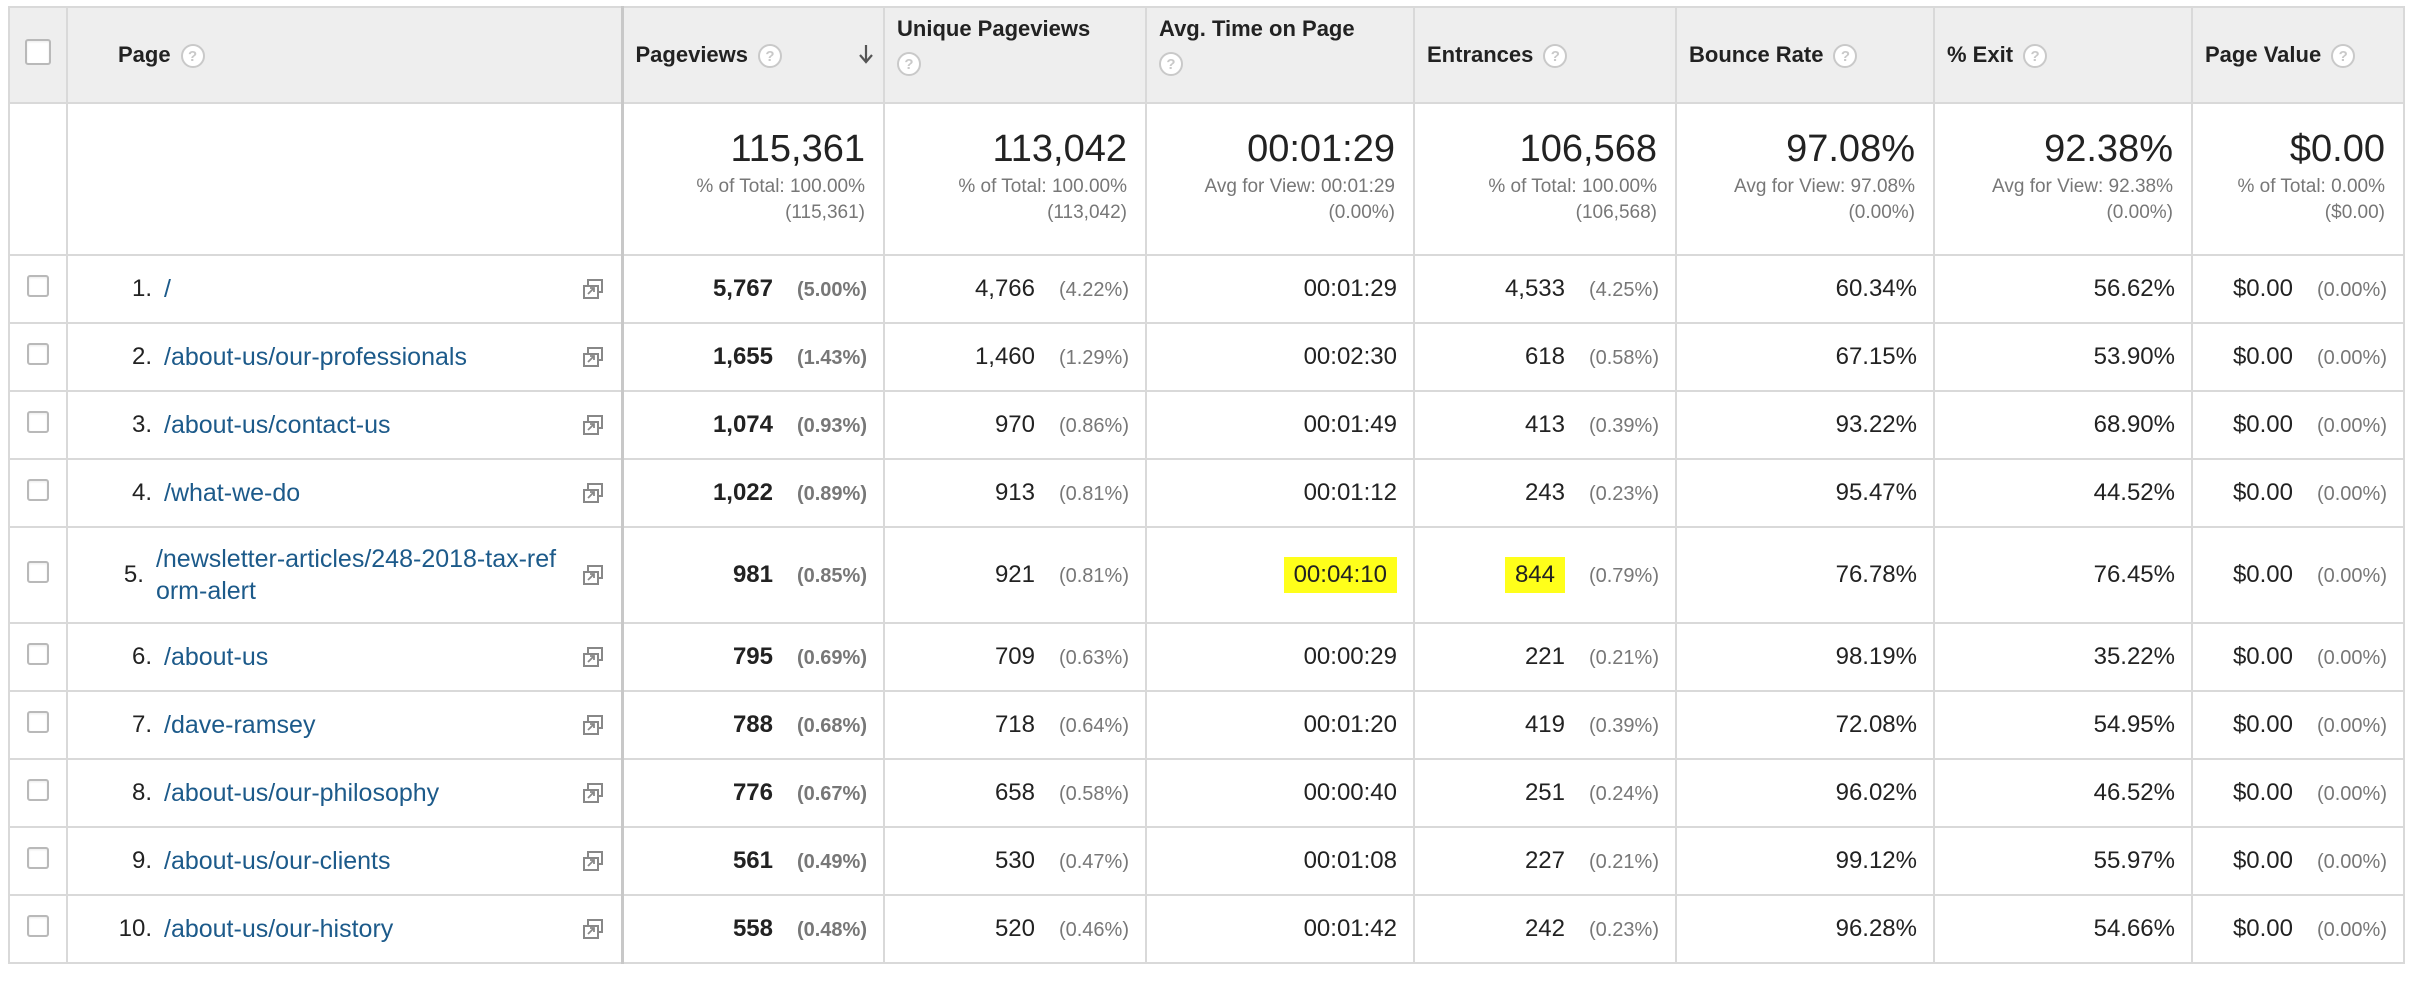  I want to click on pageviews-value: 1,655, so click(742, 356).